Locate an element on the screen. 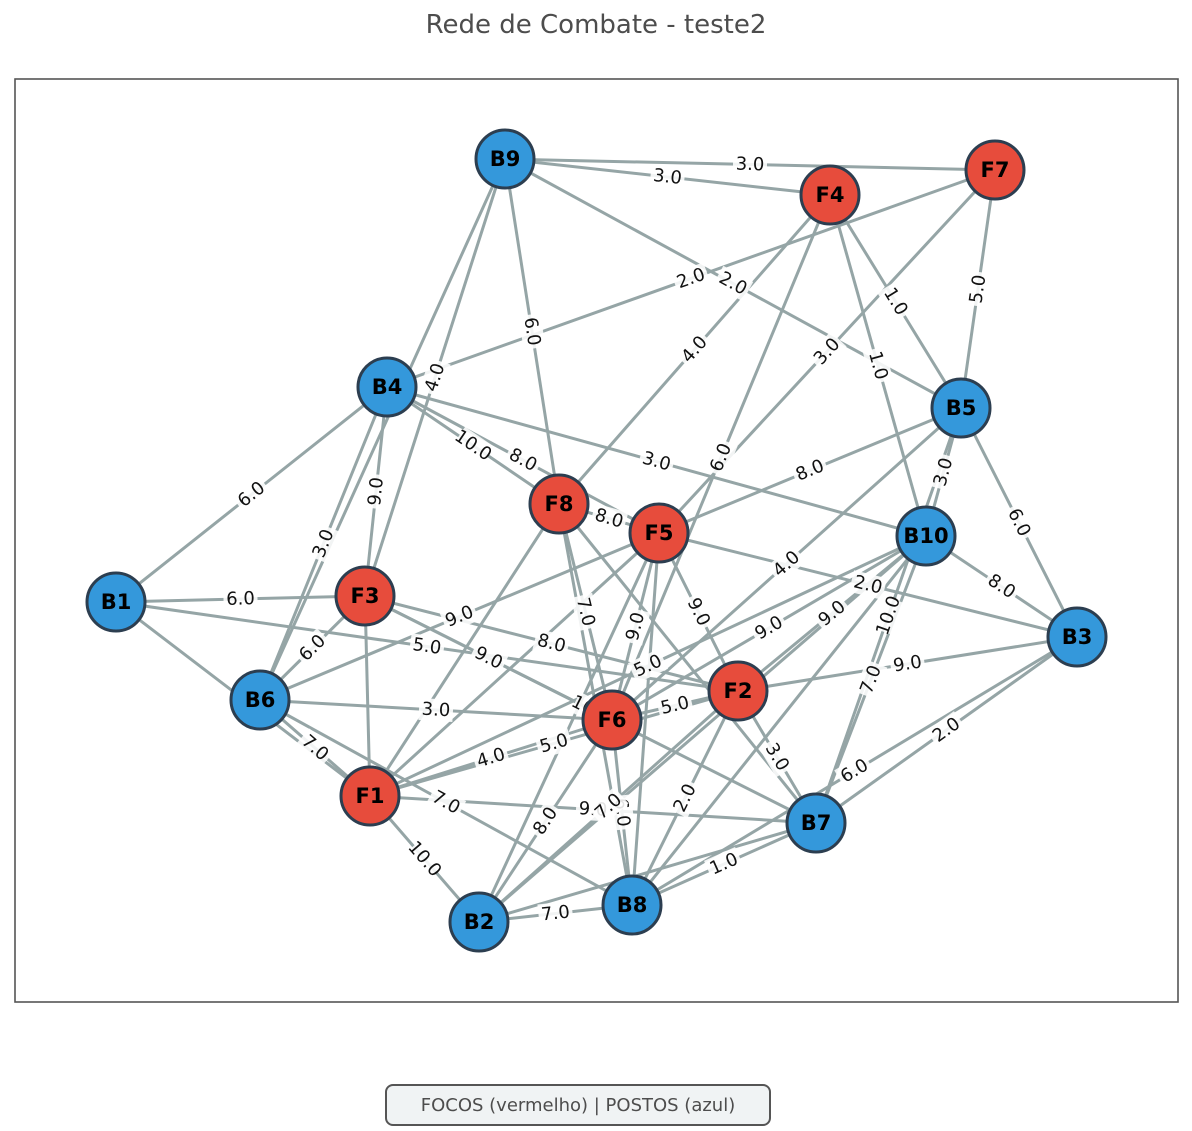 The image size is (1192, 1131). node-label: B8 is located at coordinates (632, 905).